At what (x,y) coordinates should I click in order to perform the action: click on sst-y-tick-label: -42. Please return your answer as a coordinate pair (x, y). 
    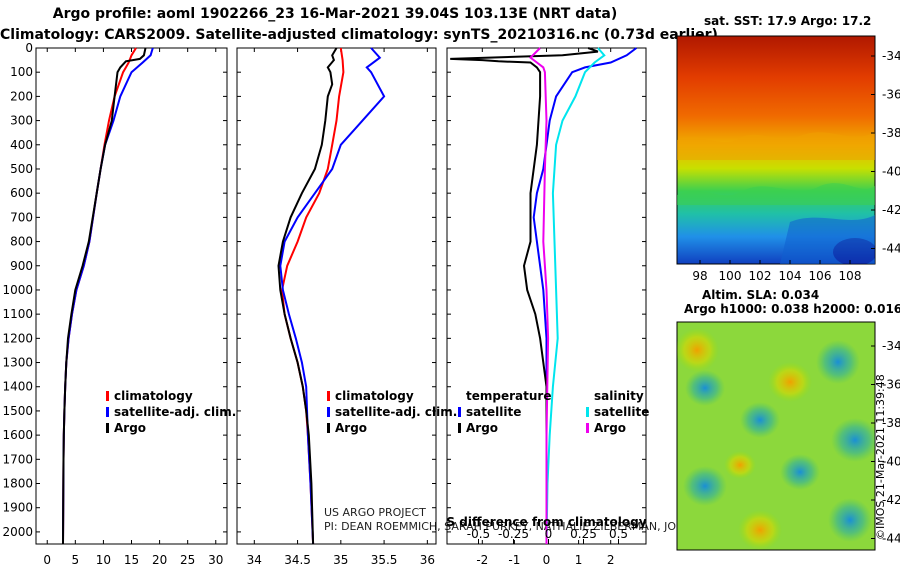
    Looking at the image, I should click on (891, 210).